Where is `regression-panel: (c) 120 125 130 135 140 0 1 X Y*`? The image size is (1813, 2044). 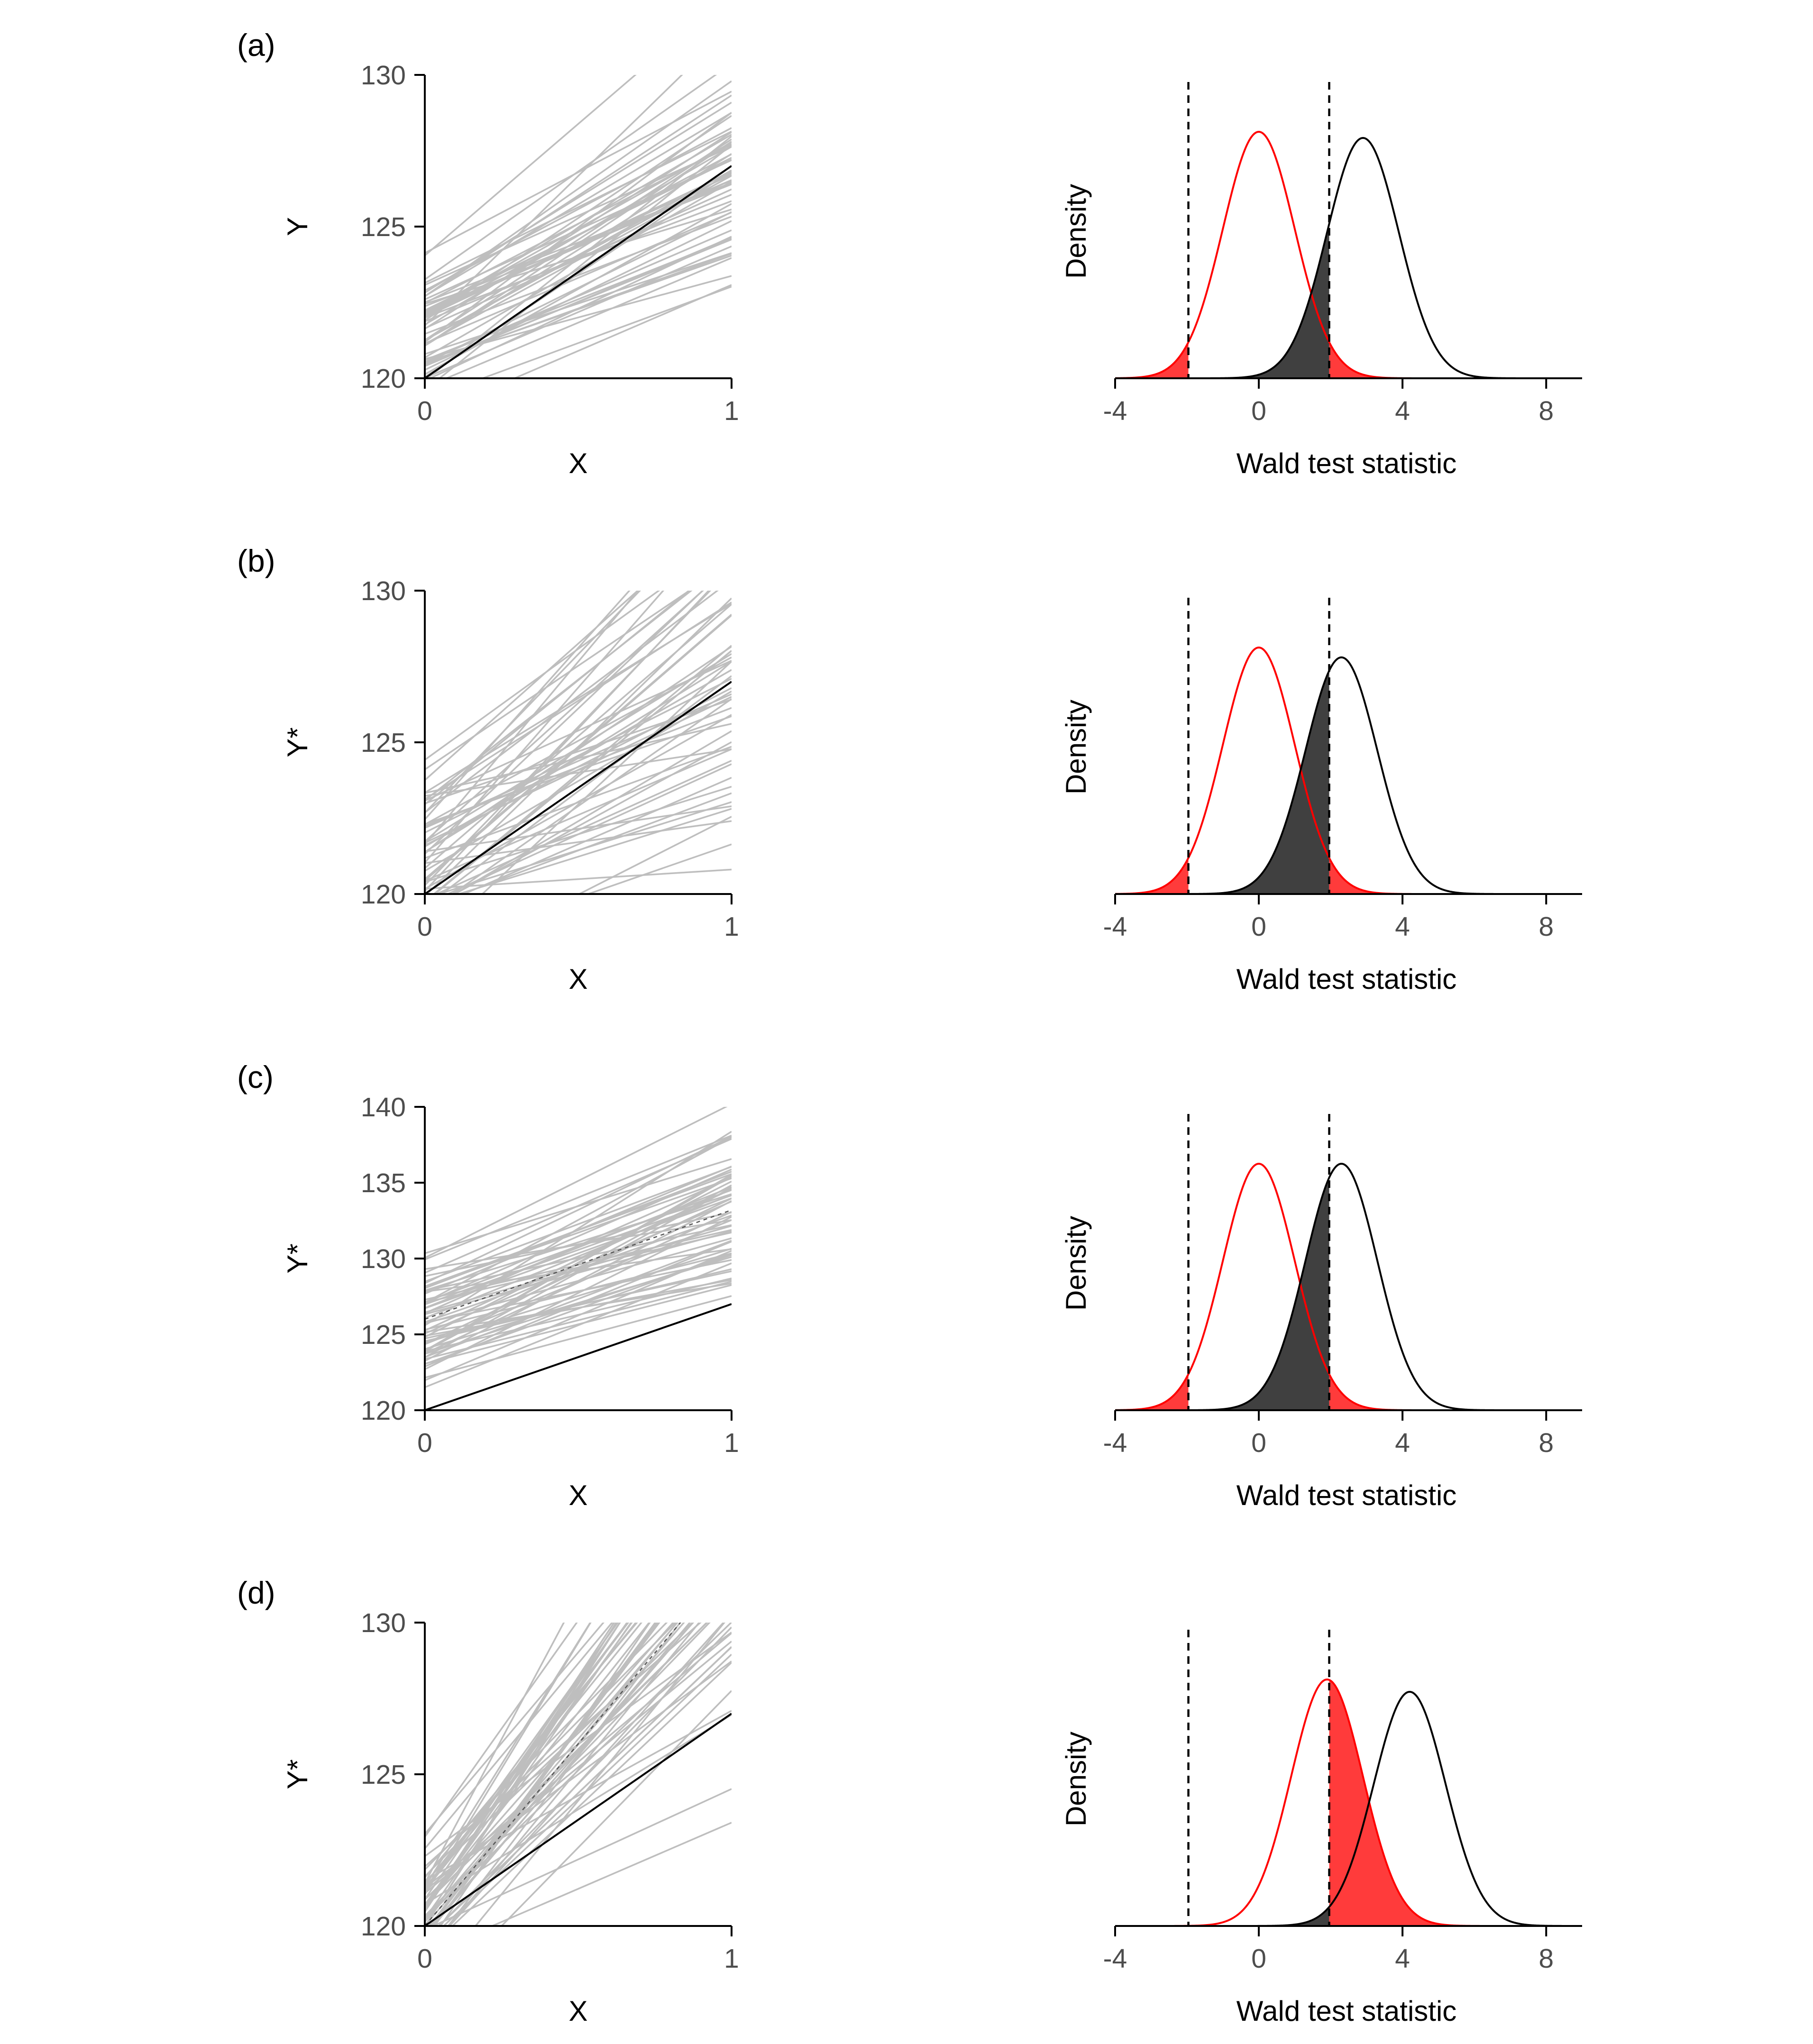
regression-panel: (c) 120 125 130 135 140 0 1 X Y* is located at coordinates (488, 1285).